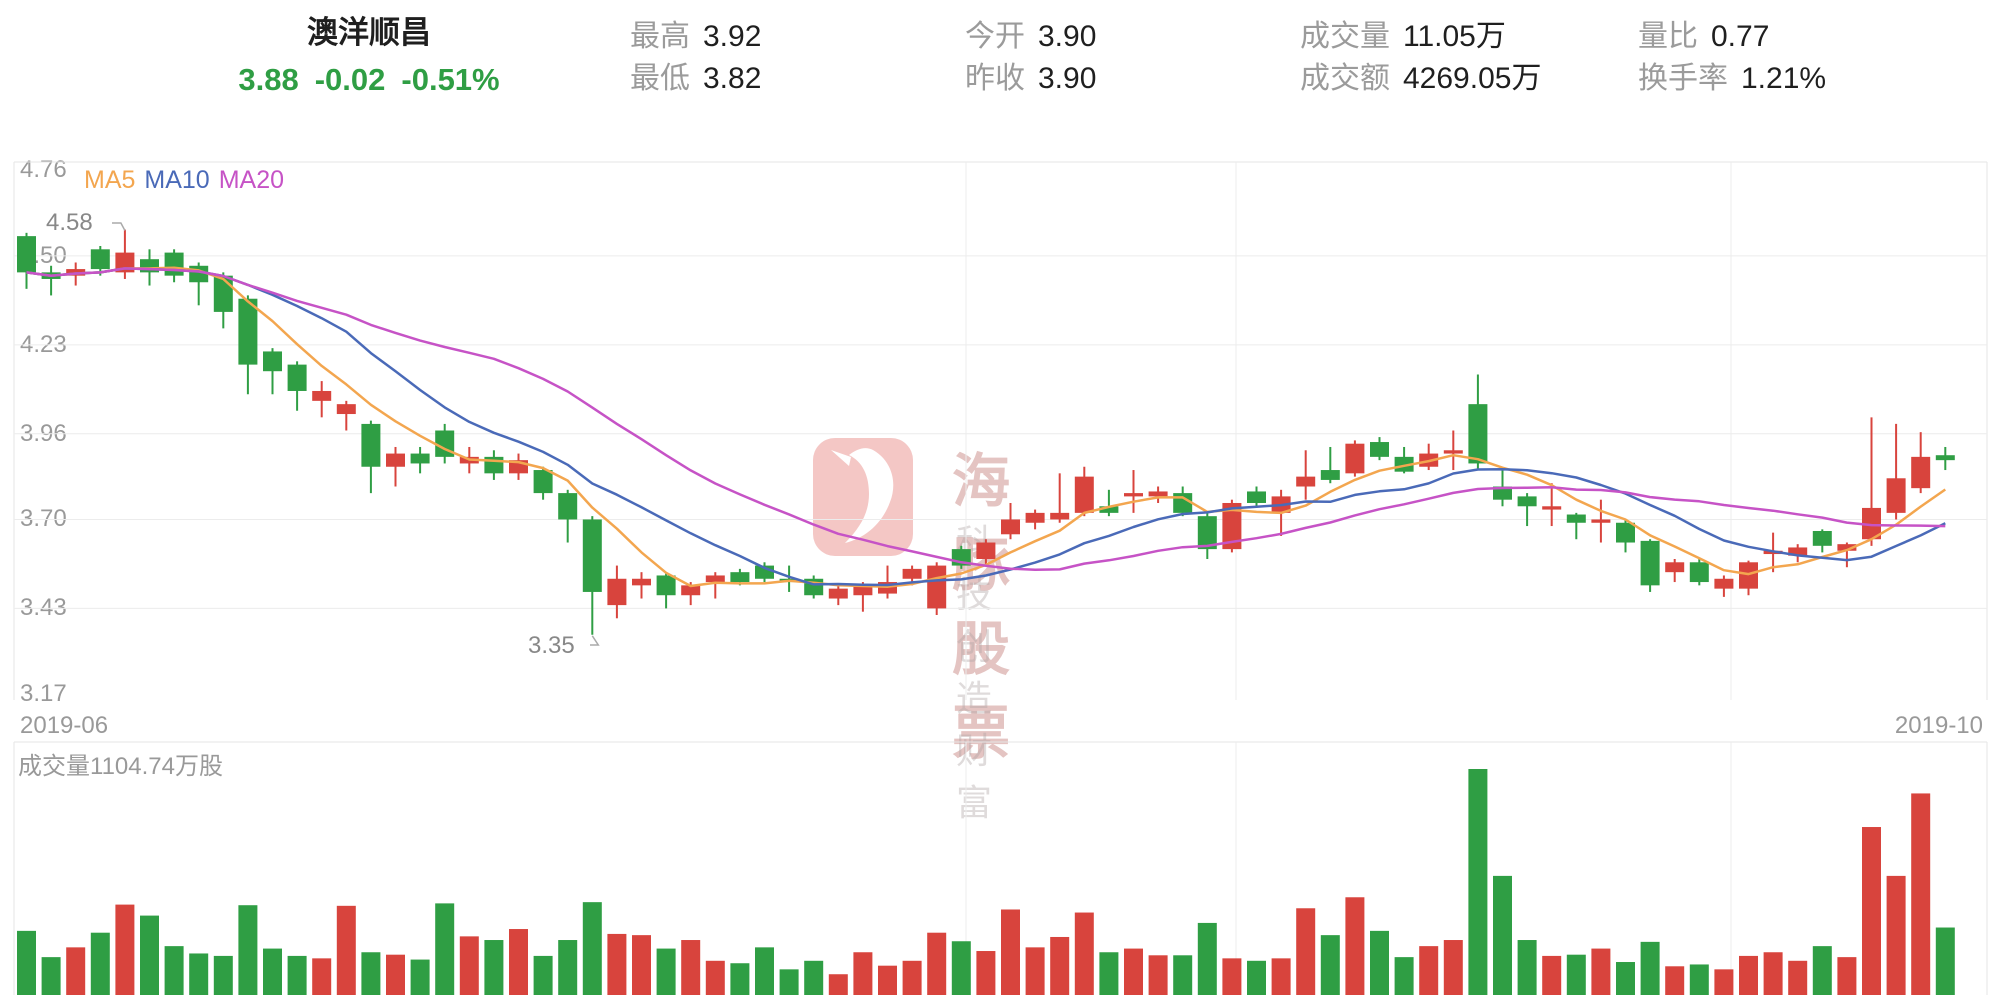 Image resolution: width=2001 pixels, height=999 pixels. I want to click on volume-panel-label: 成交量1104.74万股, so click(120, 766).